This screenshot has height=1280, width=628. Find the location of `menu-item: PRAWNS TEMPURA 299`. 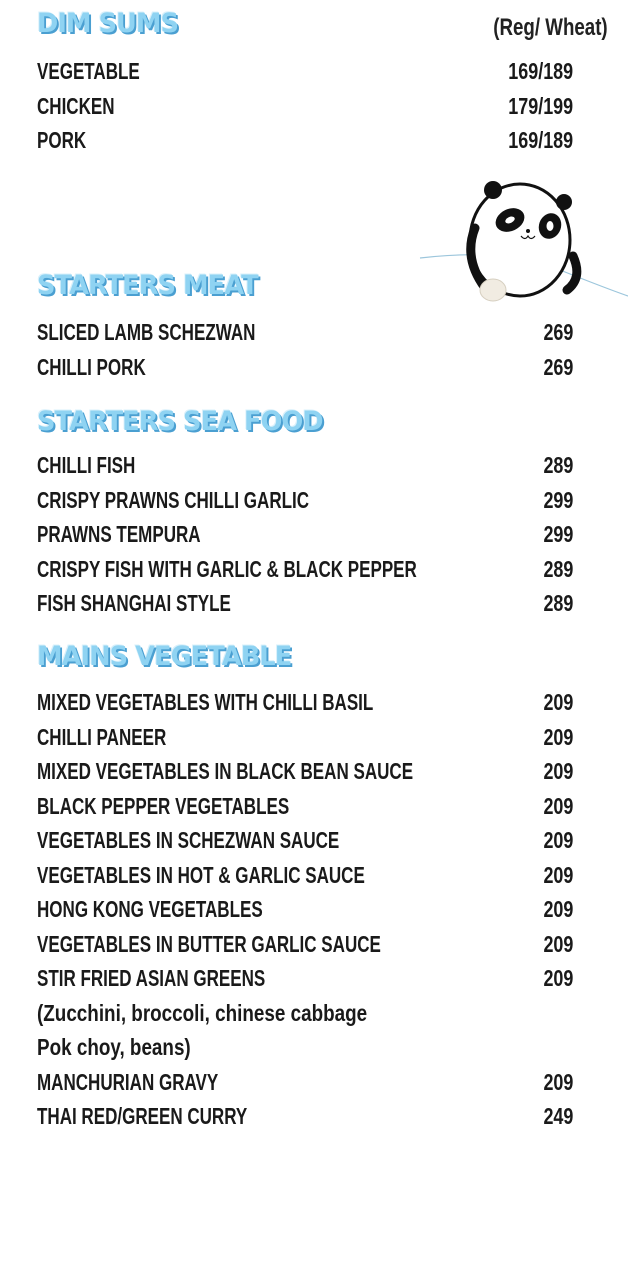

menu-item: PRAWNS TEMPURA 299 is located at coordinates (305, 534).